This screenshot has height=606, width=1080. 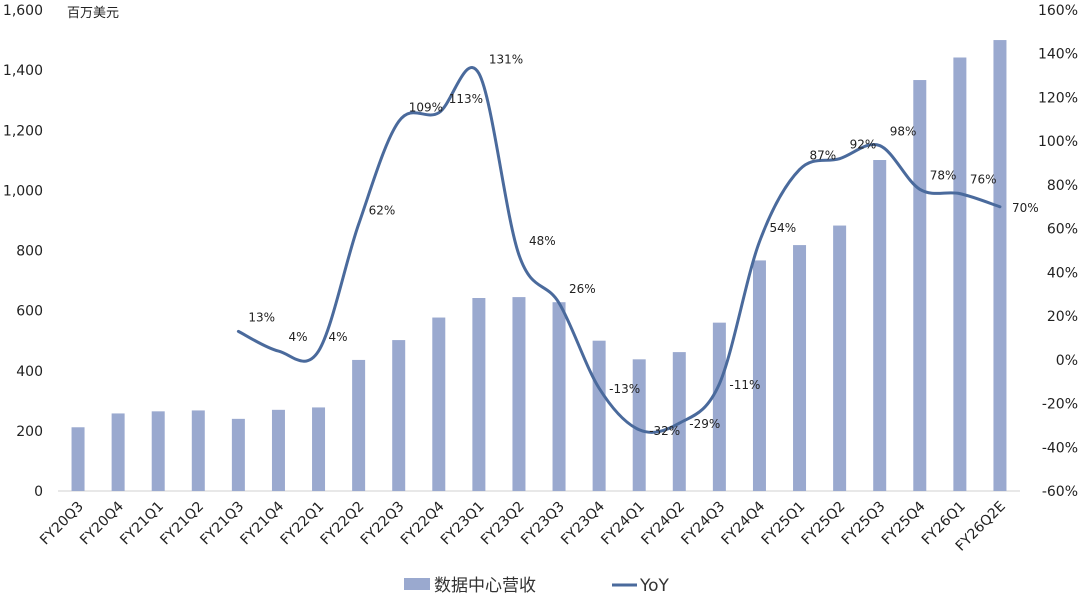 What do you see at coordinates (466, 99) in the screenshot?
I see `yoy-data-label: 113%` at bounding box center [466, 99].